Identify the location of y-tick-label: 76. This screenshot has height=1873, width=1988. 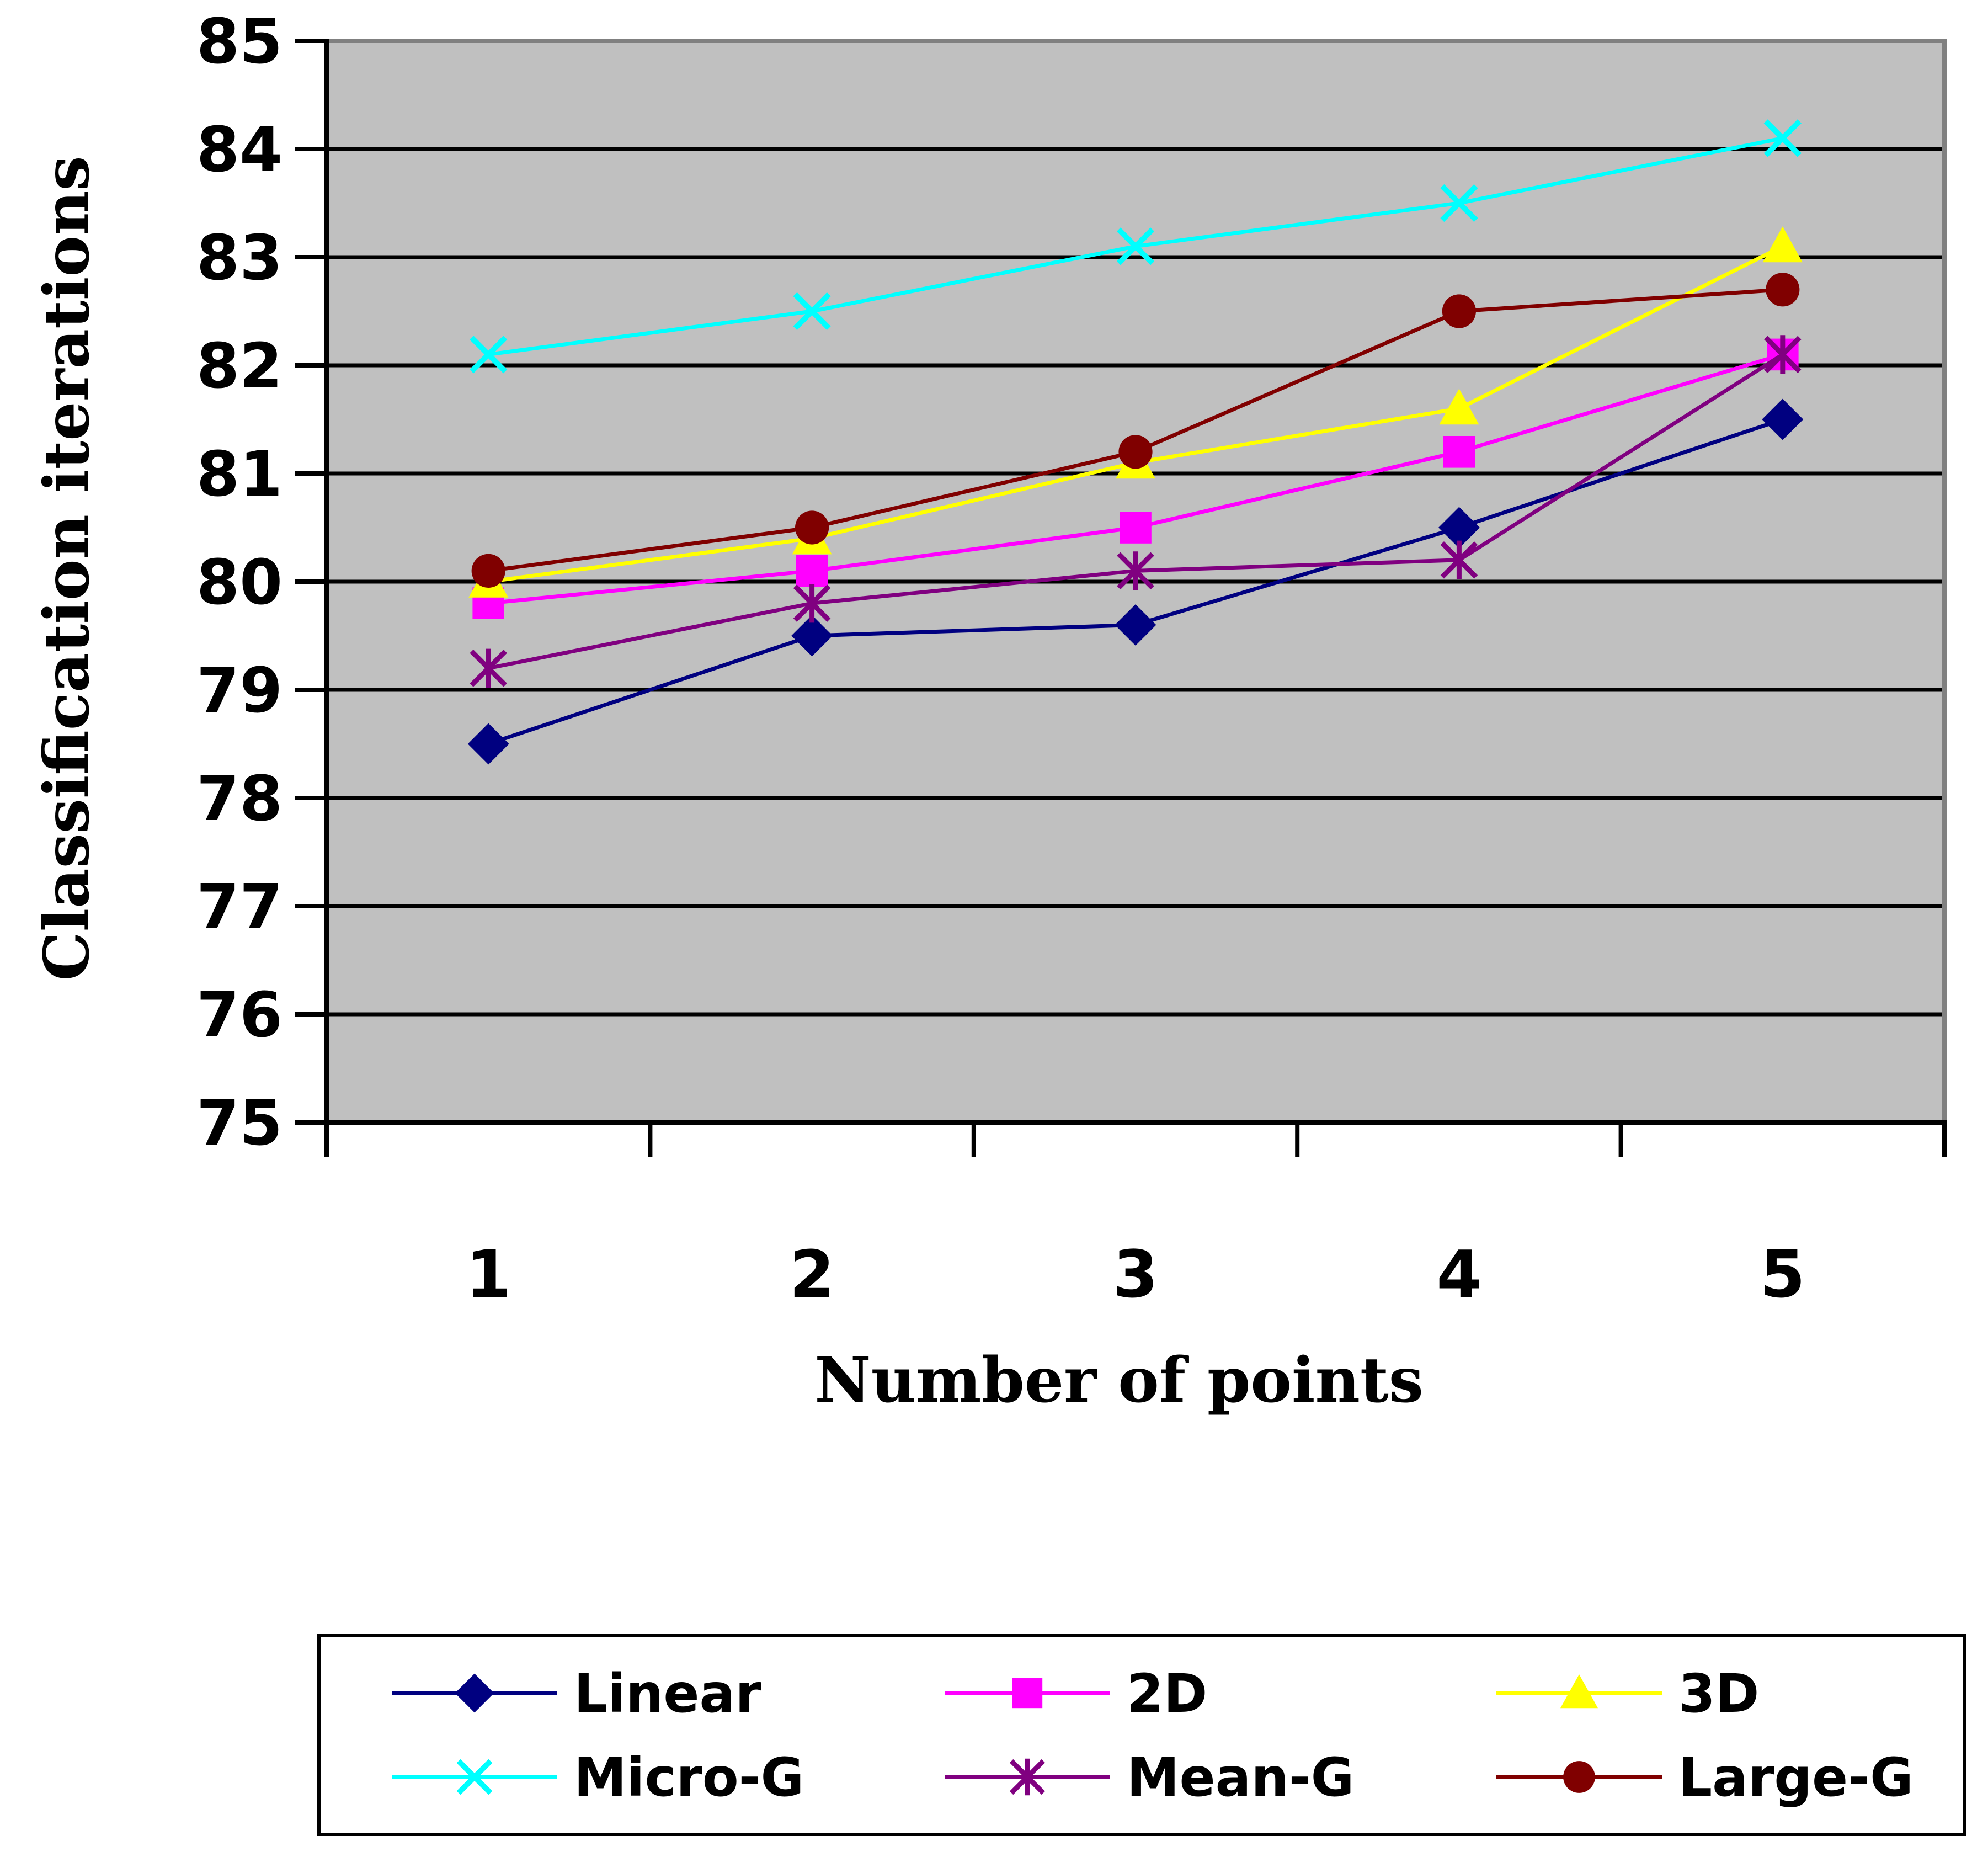
(239, 1015).